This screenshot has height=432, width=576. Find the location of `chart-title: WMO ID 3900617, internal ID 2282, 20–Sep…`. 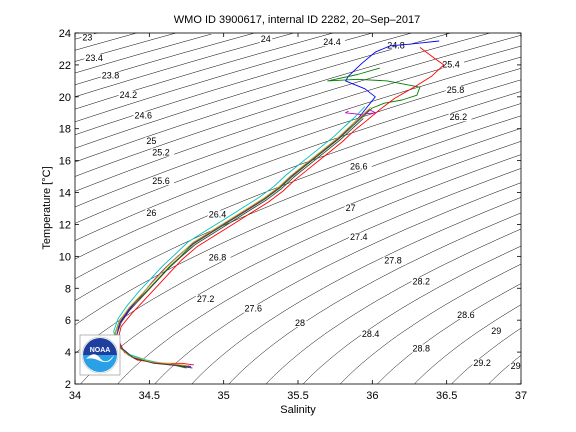

chart-title: WMO ID 3900617, internal ID 2282, 20–Sep… is located at coordinates (297, 20).